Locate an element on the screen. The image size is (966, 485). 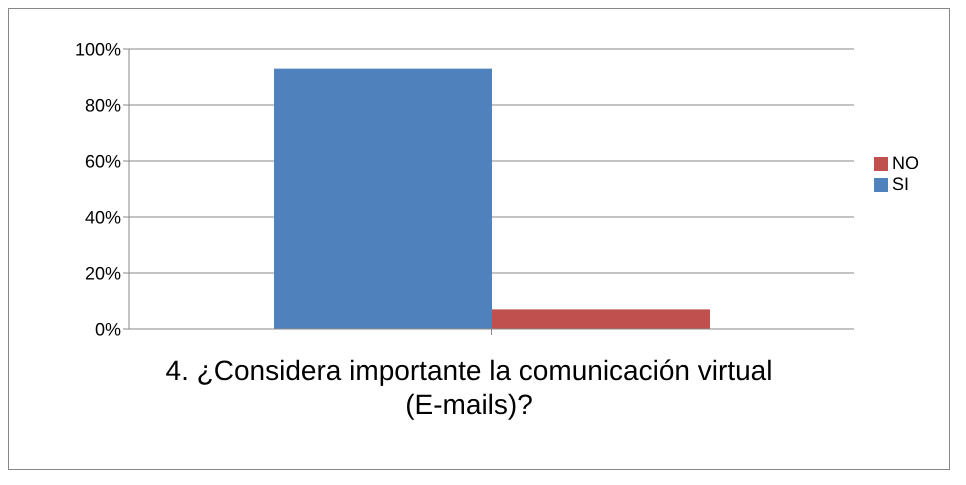
y-tick-label: 80% is located at coordinates (102, 105).